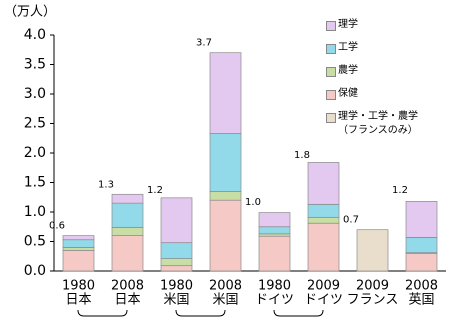 Image resolution: width=456 pixels, height=320 pixels. I want to click on y-tick-label: 3.0, so click(35, 94).